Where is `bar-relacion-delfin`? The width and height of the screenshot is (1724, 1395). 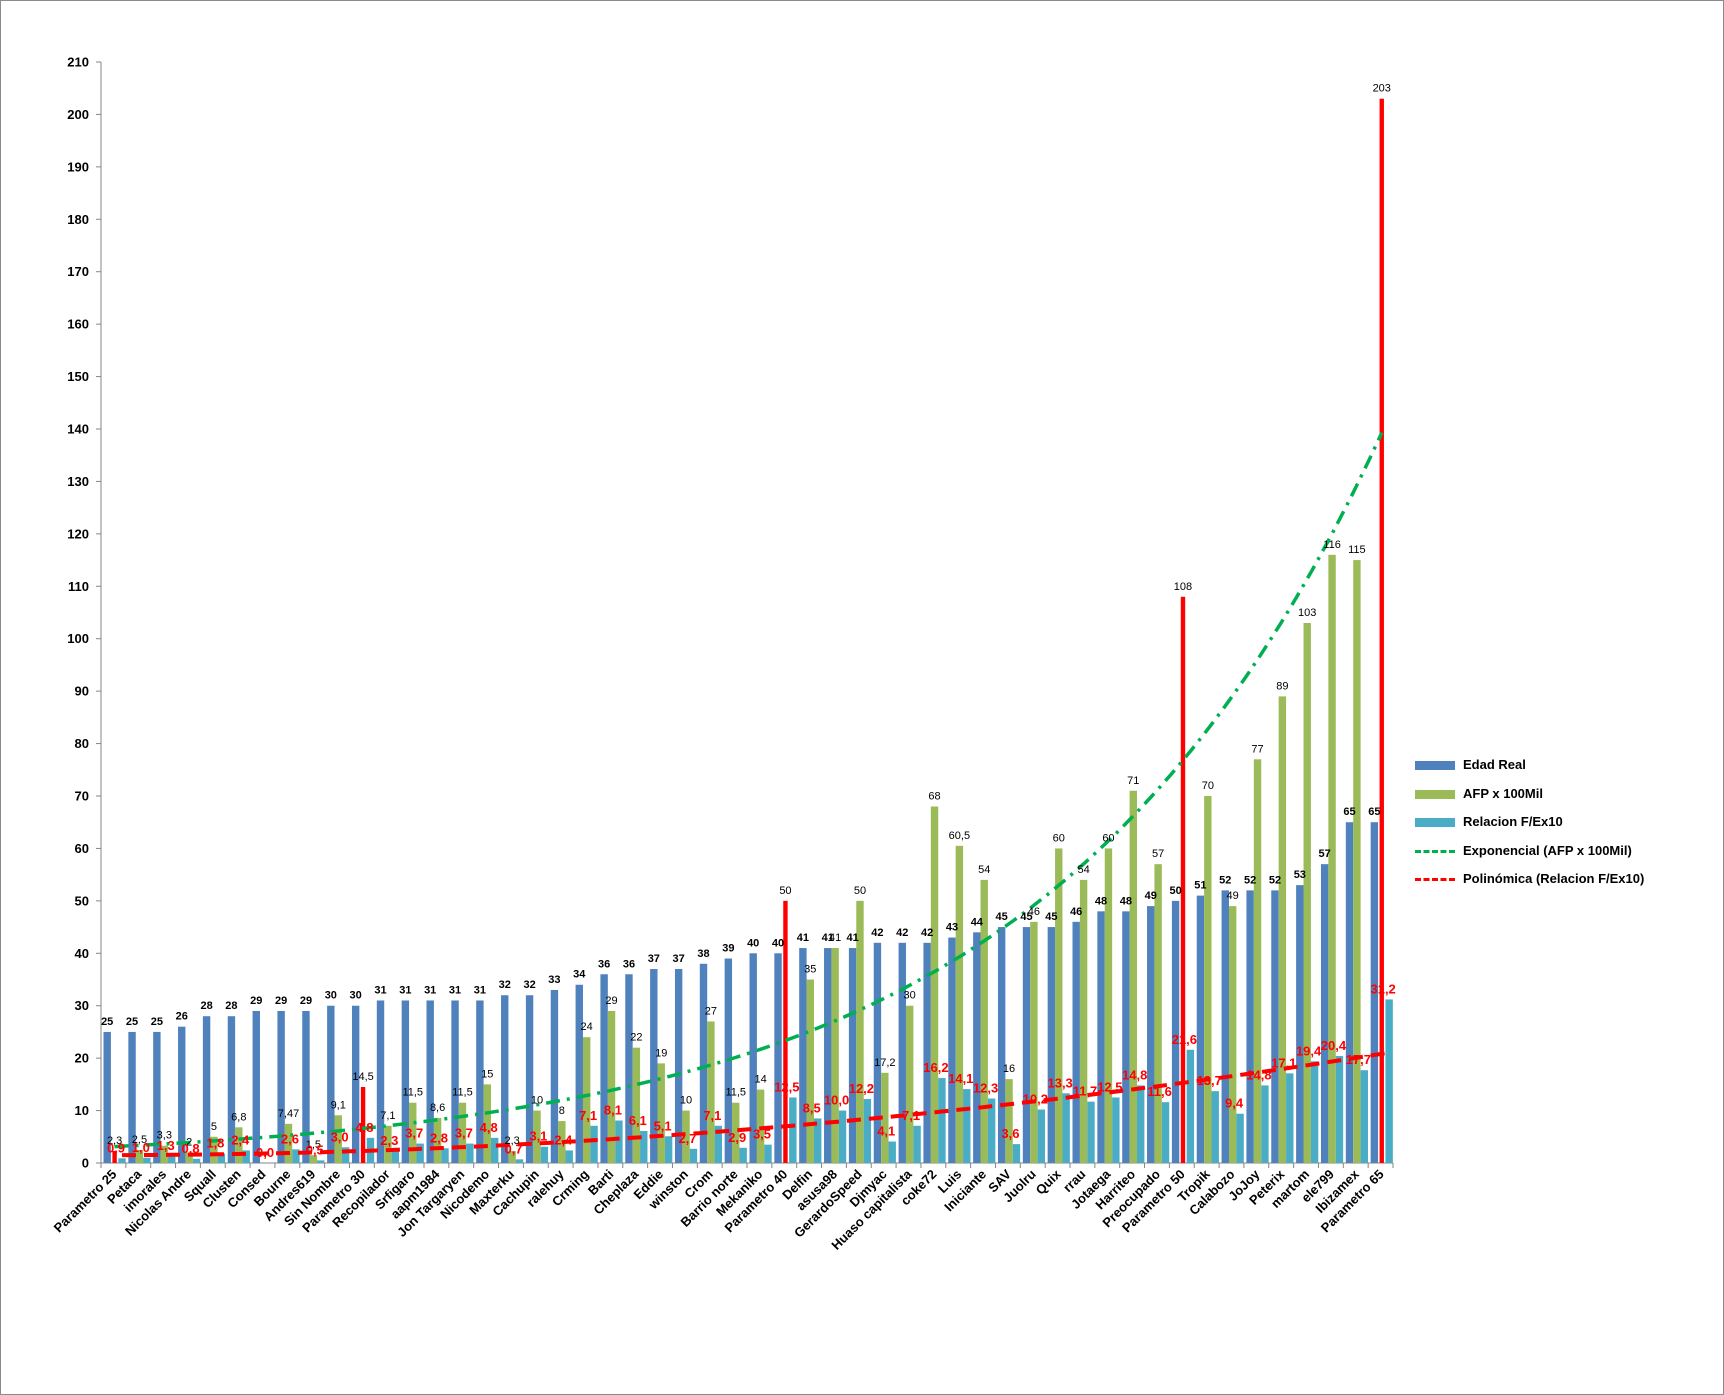
bar-relacion-delfin is located at coordinates (817, 1140).